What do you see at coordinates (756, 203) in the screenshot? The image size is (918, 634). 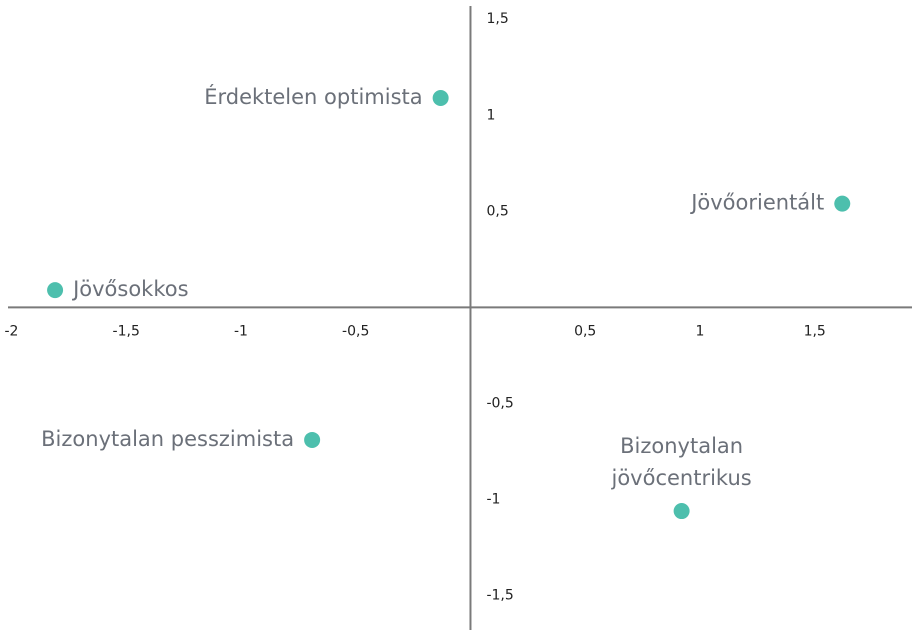 I see `point-label: Jövőorientált` at bounding box center [756, 203].